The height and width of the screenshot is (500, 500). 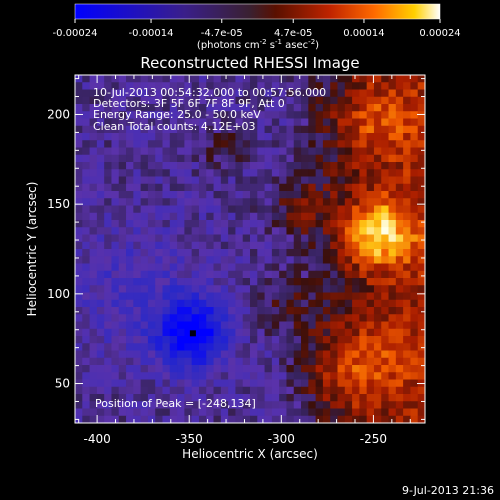 I want to click on peak-position-label: Position of Peak = [-248,134], so click(x=175, y=403).